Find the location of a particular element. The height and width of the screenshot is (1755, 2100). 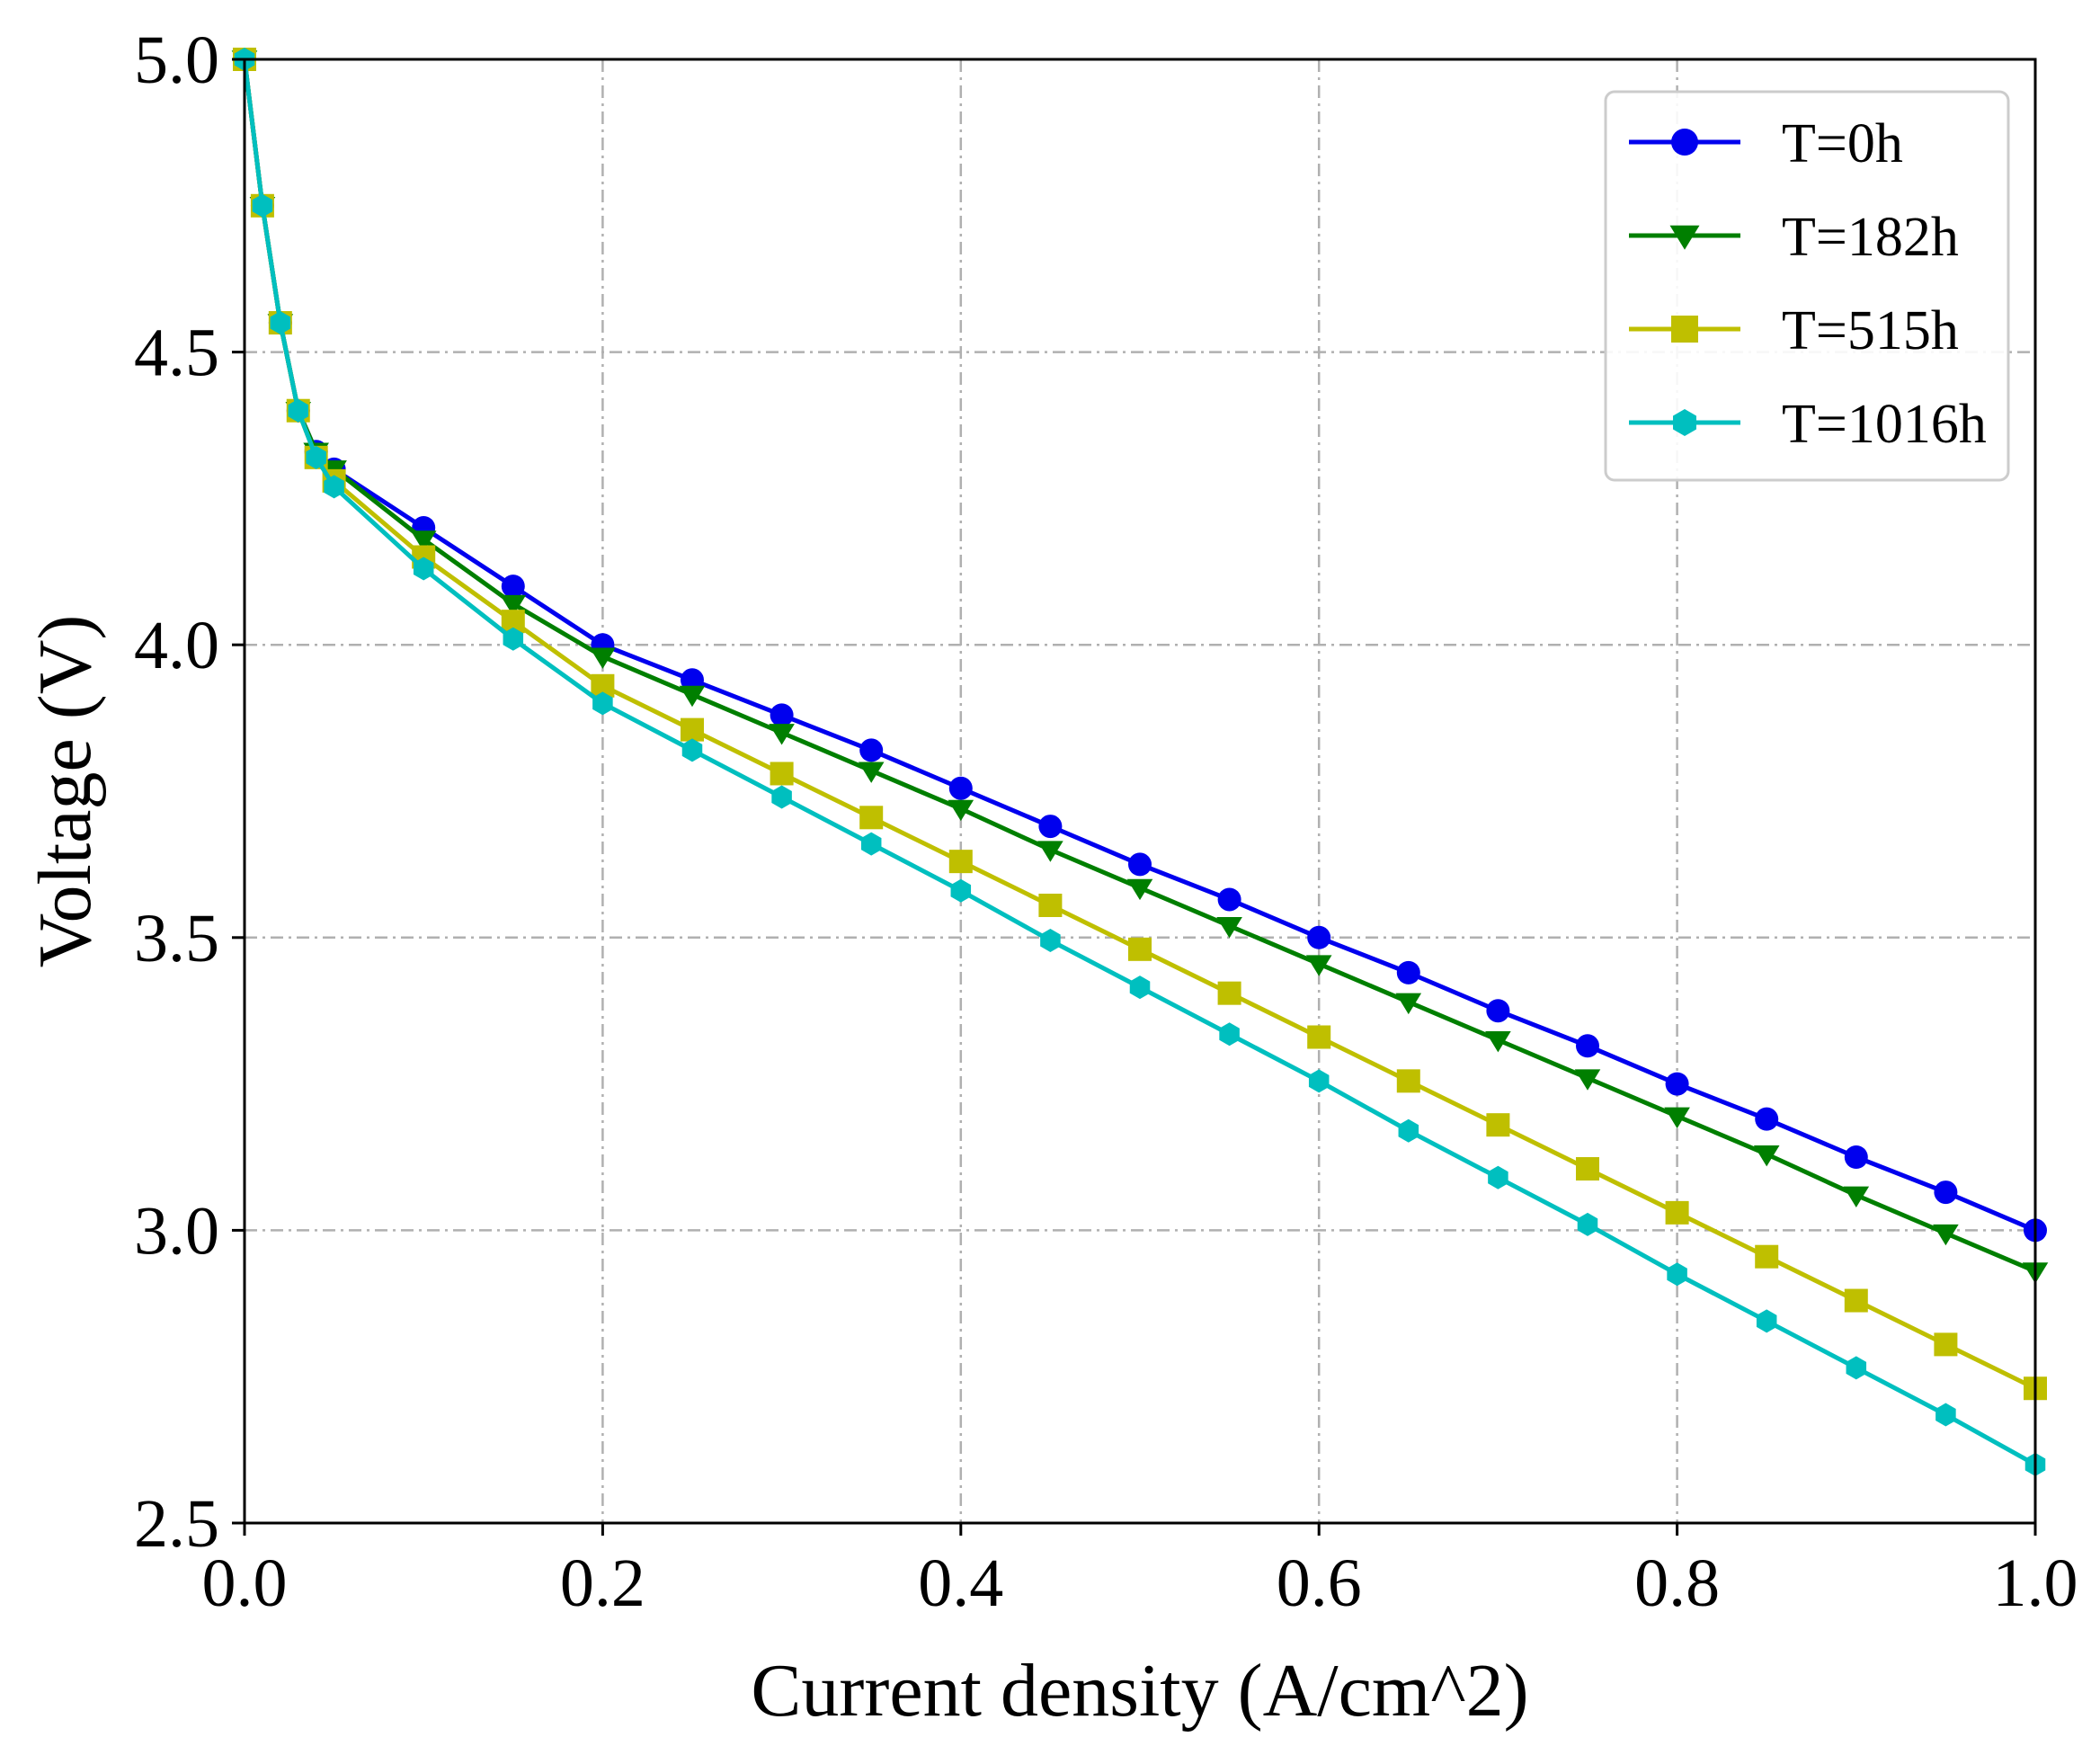

legend: T=0h T=182h T=515h T=1016h is located at coordinates (1807, 286).